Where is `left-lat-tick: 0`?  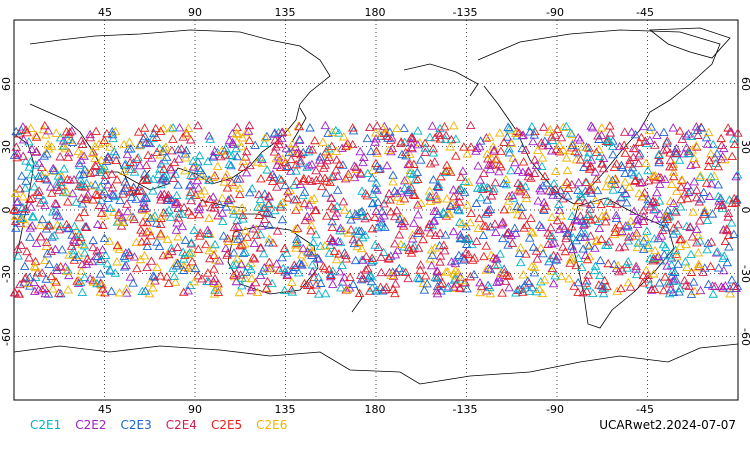
left-lat-tick: 0 is located at coordinates (6, 210).